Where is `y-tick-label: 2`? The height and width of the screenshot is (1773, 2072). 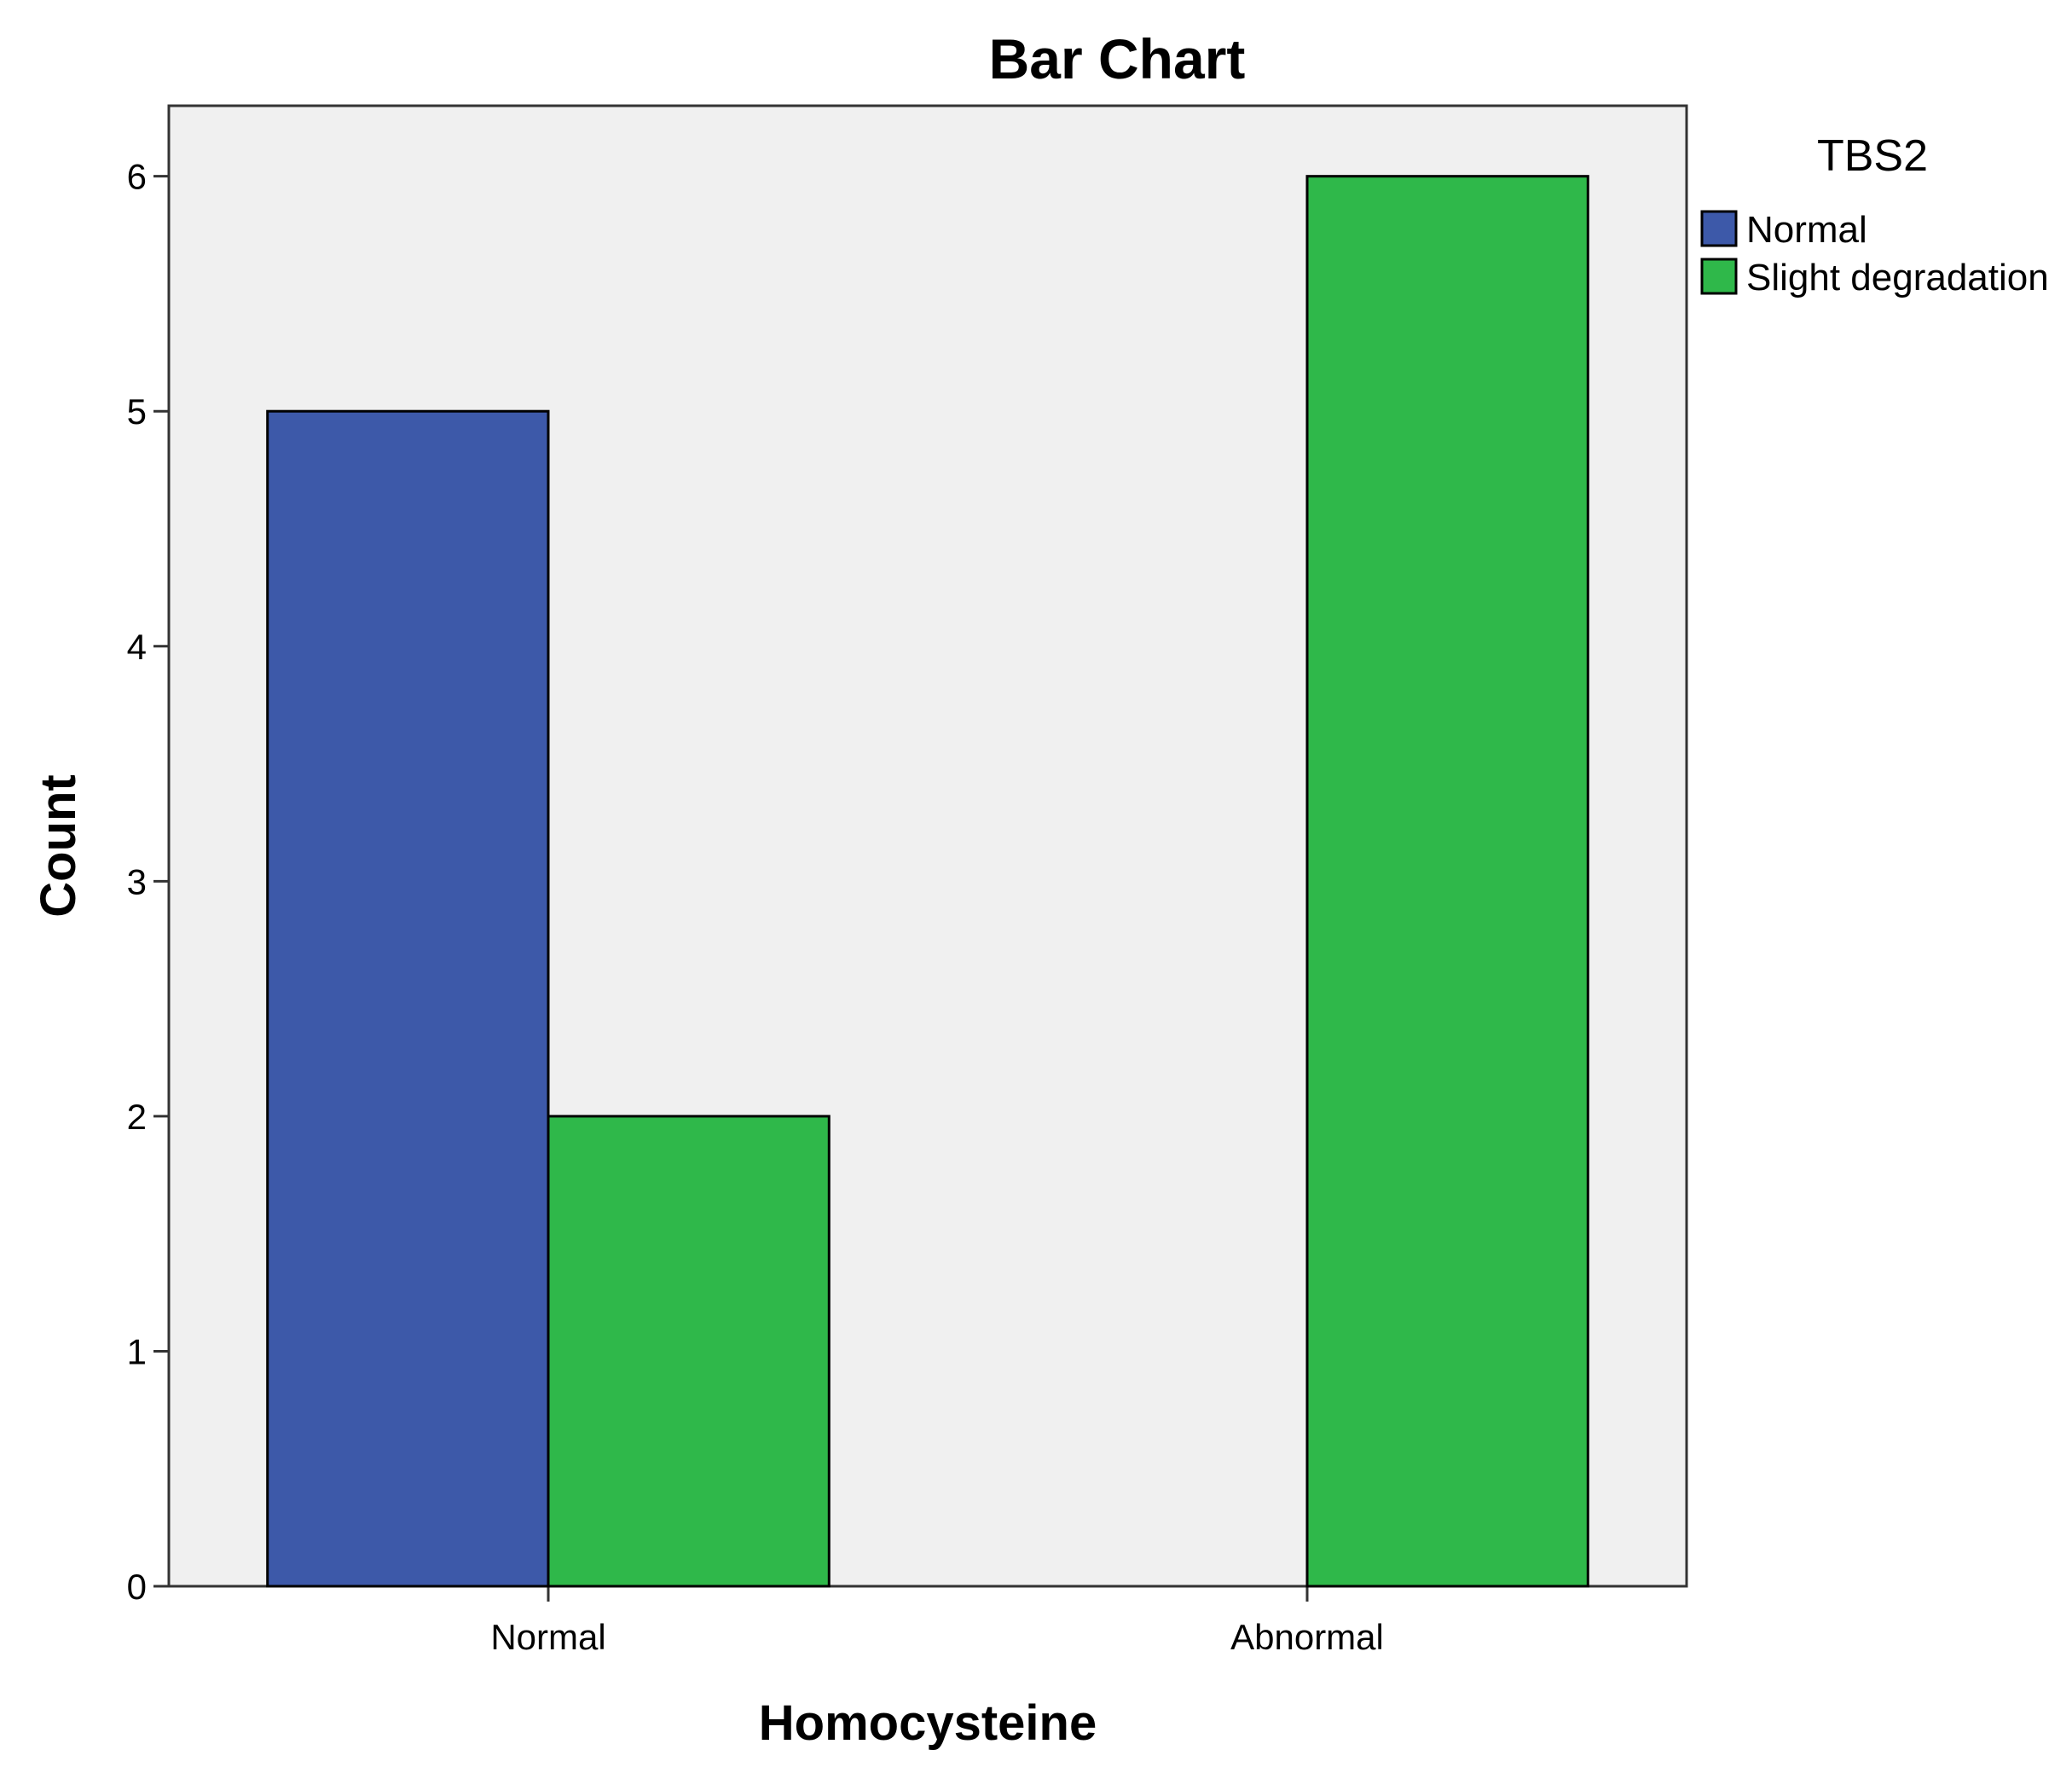
y-tick-label: 2 is located at coordinates (137, 1117).